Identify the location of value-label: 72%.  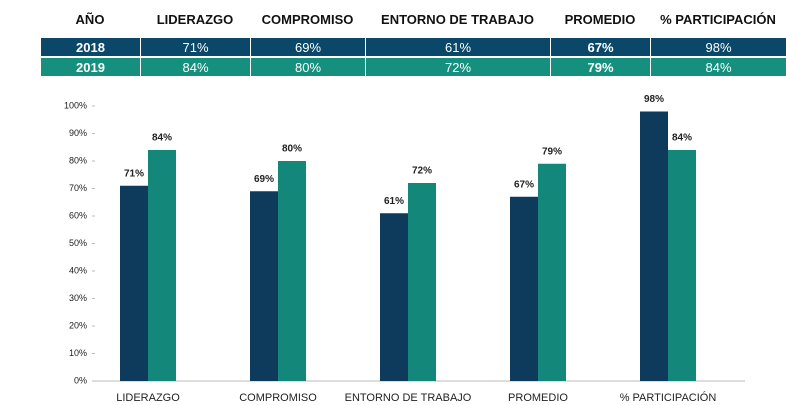
(422, 171).